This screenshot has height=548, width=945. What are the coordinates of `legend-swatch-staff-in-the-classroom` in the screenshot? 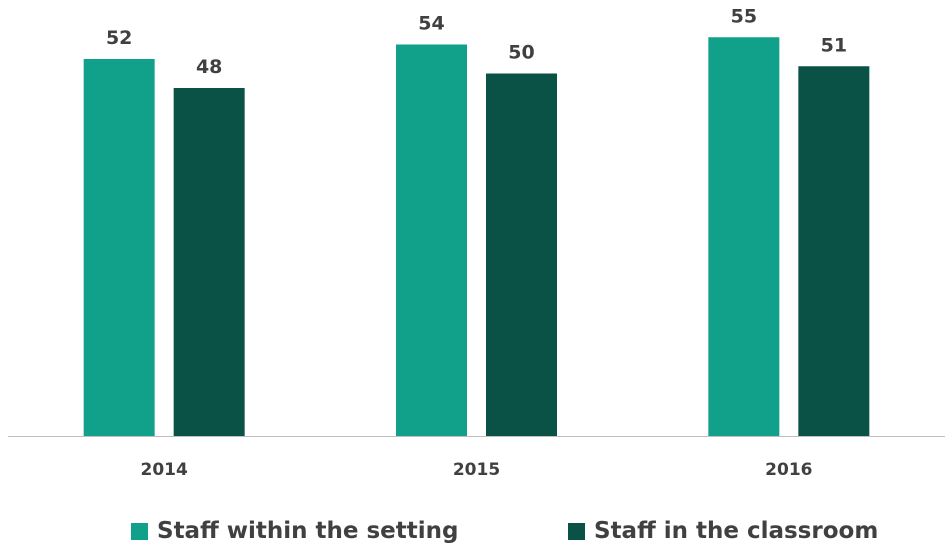 It's located at (576, 531).